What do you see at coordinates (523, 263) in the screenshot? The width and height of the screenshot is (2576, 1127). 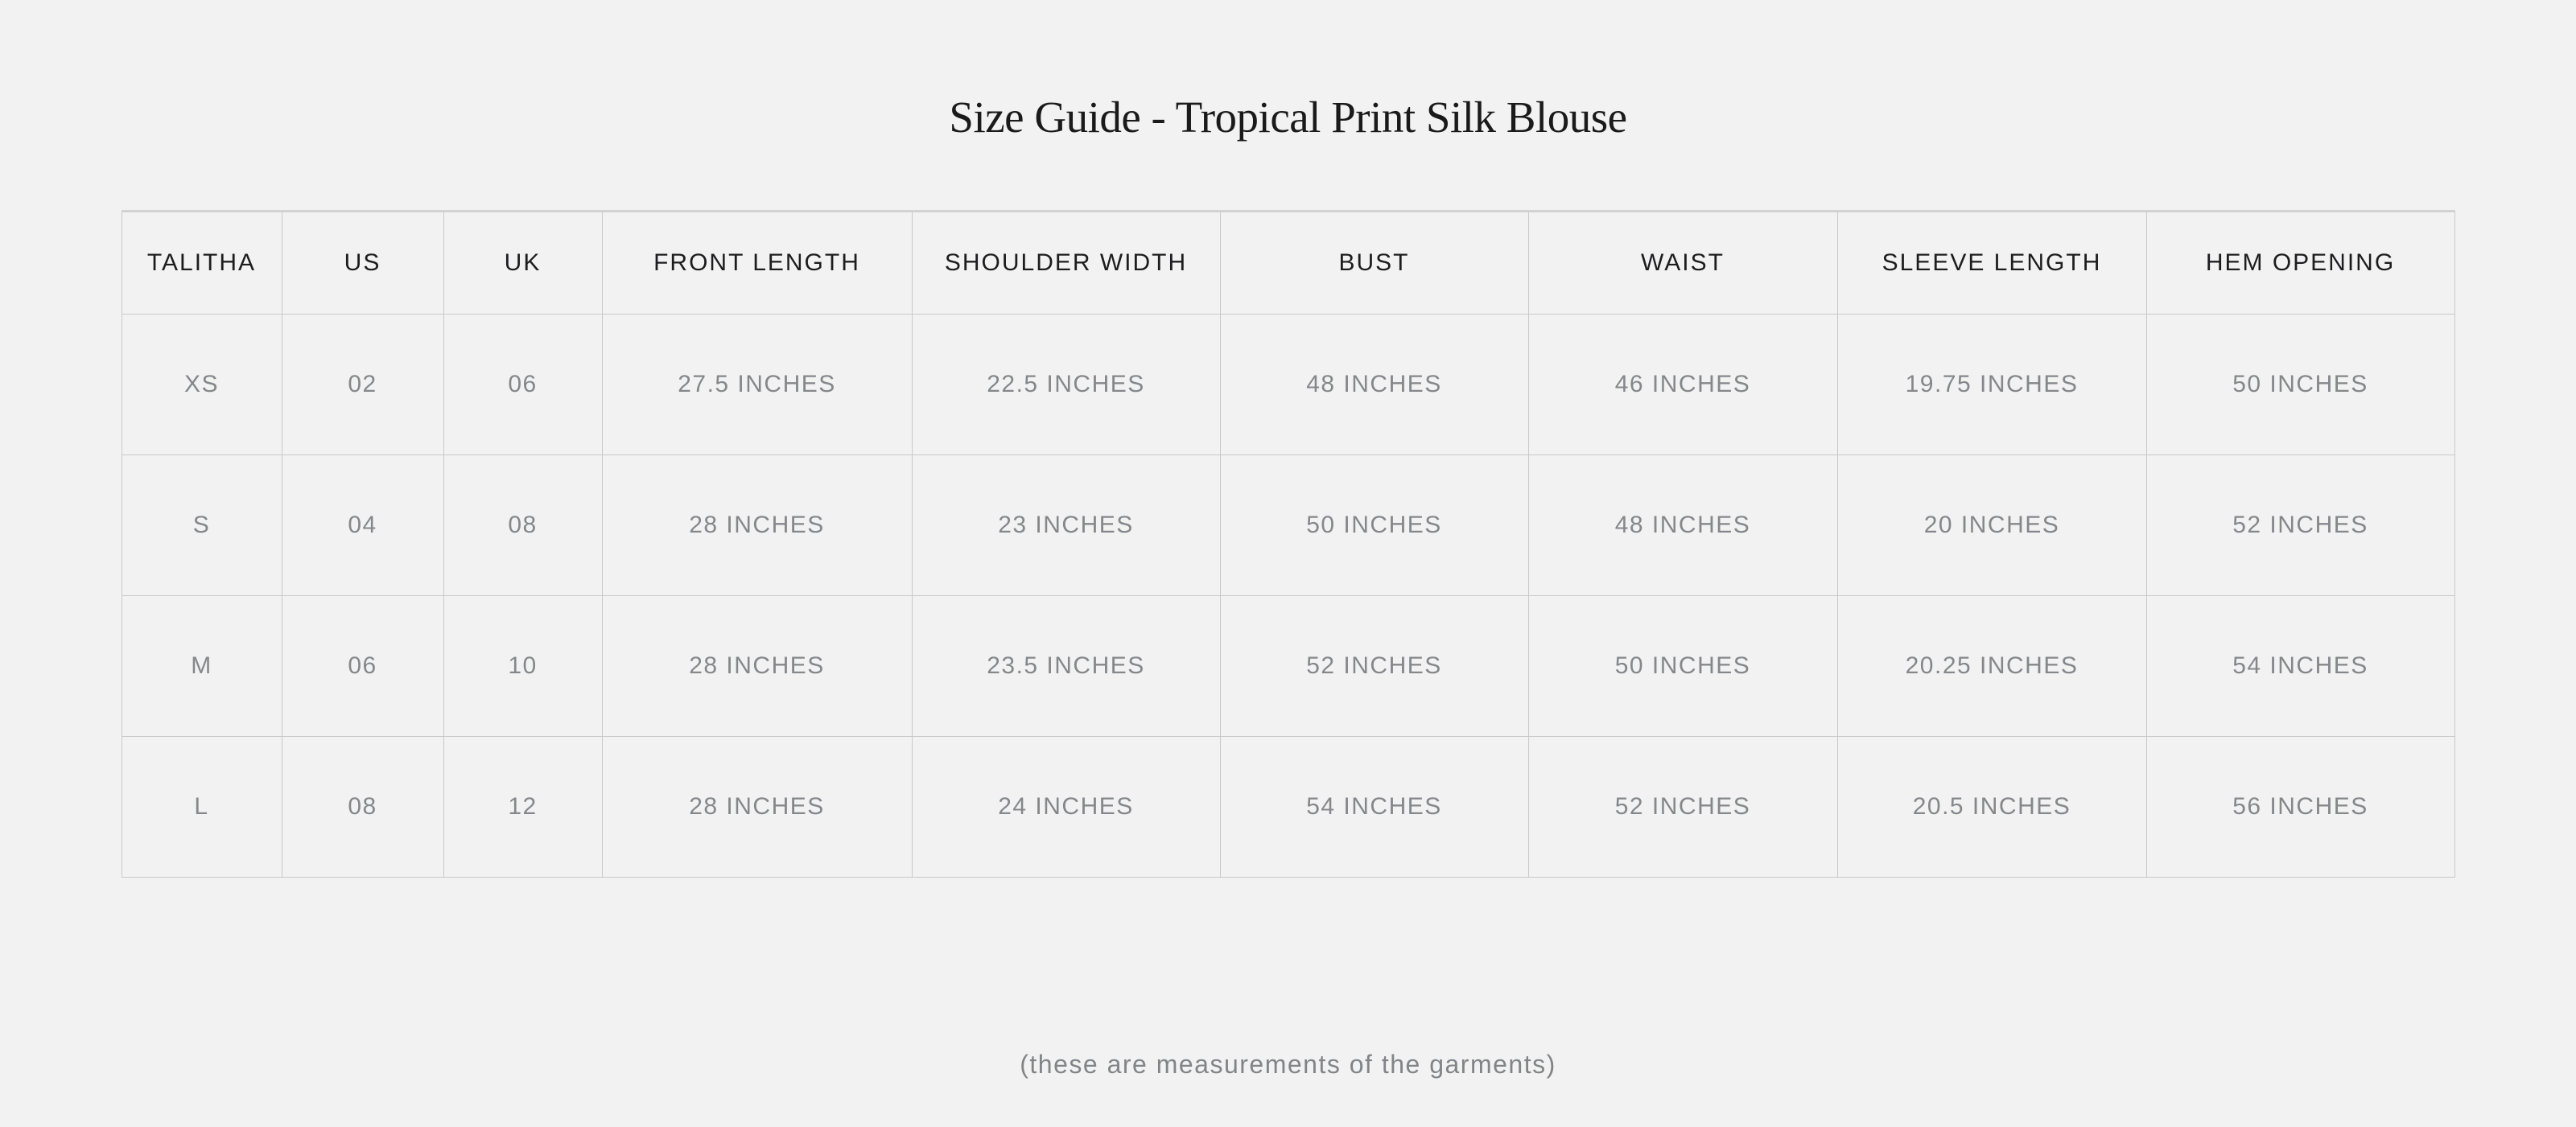 I see `column-header-uk: UK` at bounding box center [523, 263].